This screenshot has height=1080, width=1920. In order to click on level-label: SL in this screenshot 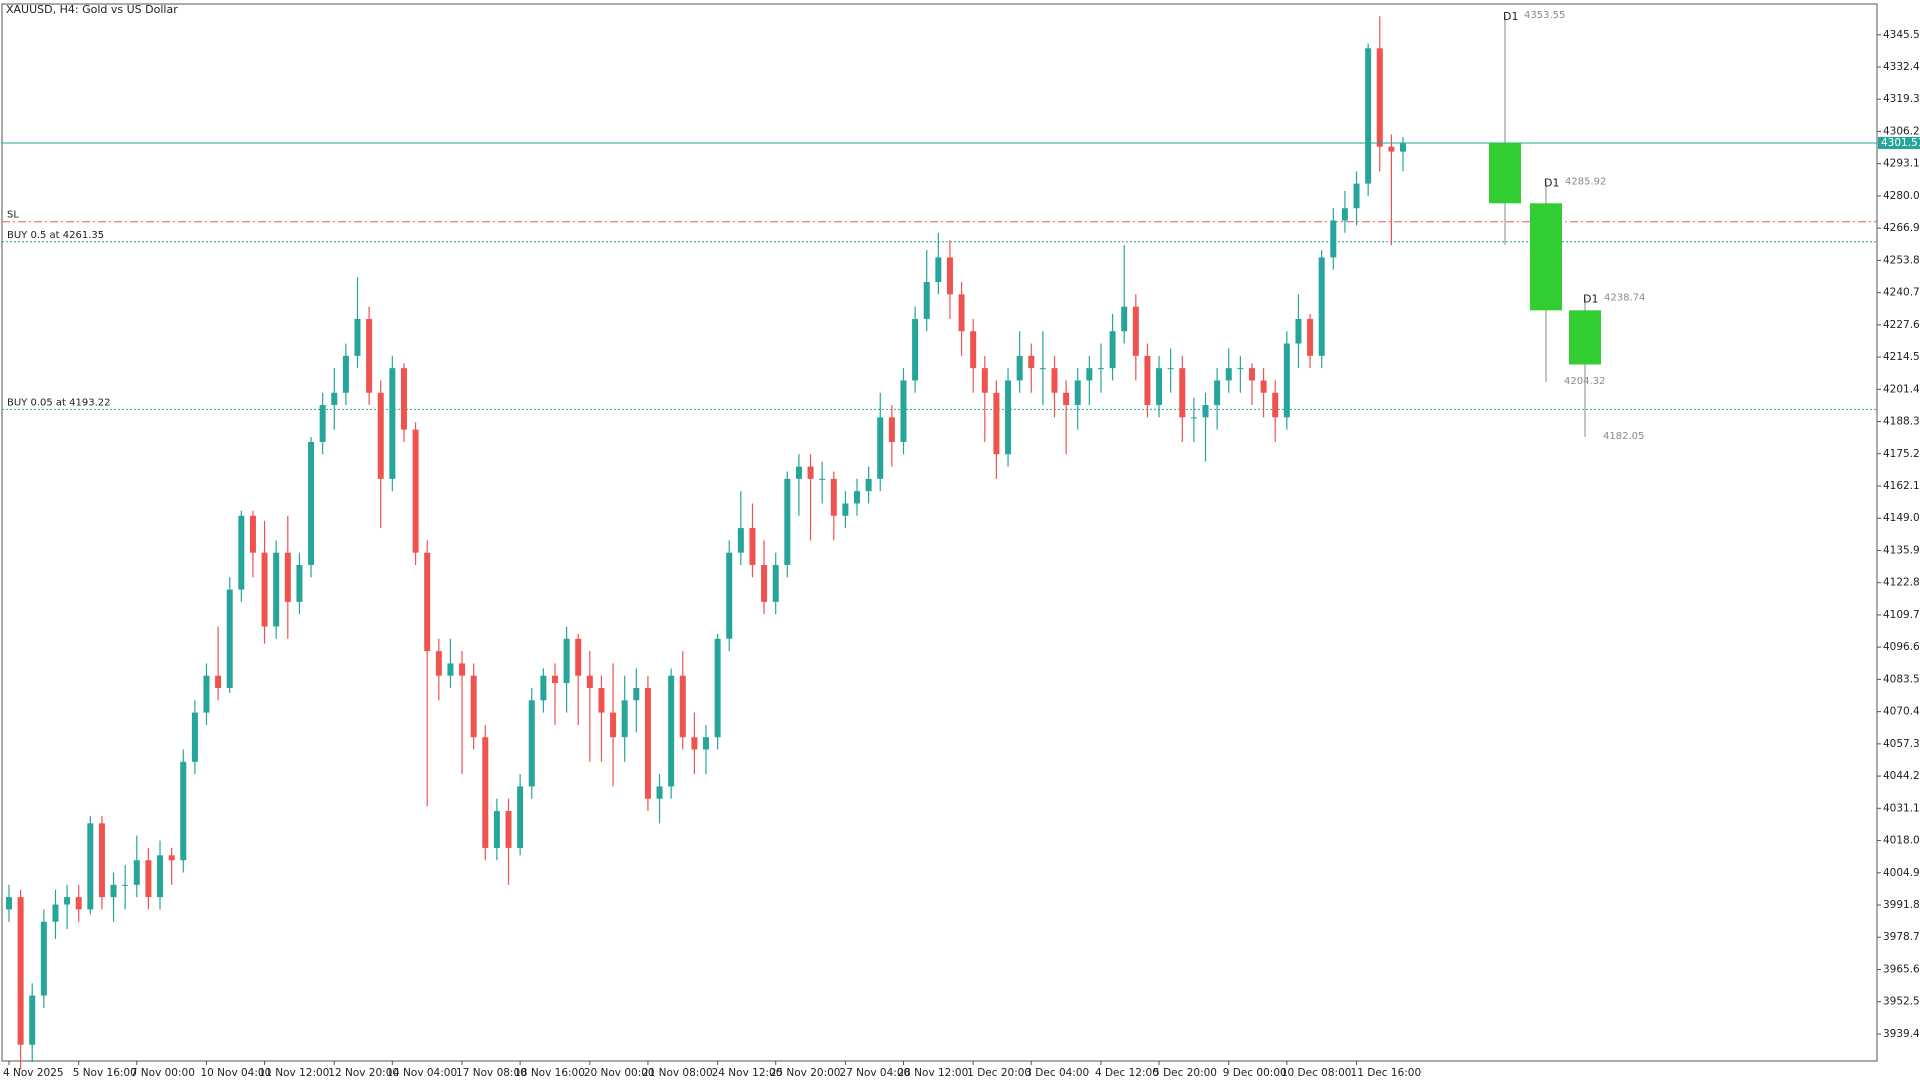, I will do `click(13, 215)`.